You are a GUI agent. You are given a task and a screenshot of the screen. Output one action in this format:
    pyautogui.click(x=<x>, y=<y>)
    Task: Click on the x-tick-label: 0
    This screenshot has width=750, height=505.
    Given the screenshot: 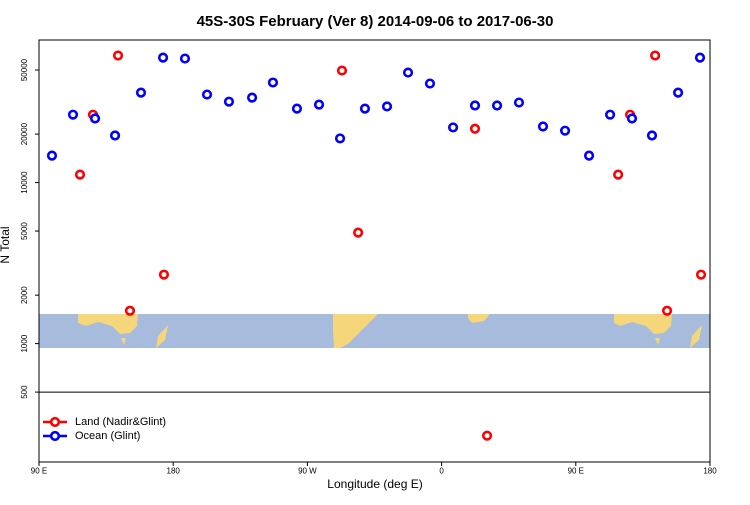 What is the action you would take?
    pyautogui.click(x=441, y=471)
    